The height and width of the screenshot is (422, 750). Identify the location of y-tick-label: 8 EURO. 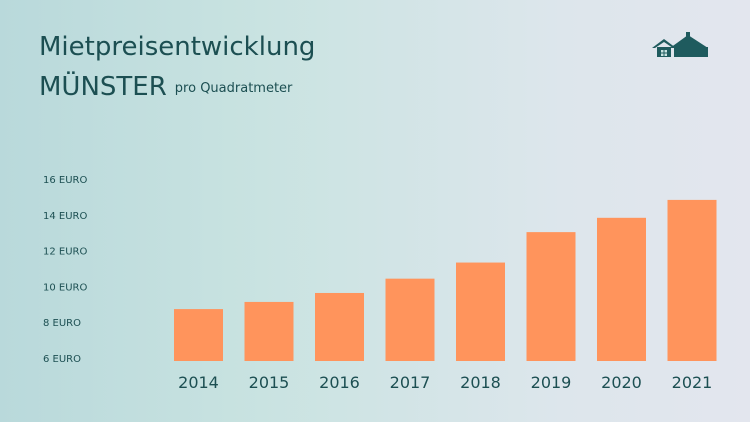
(62, 323).